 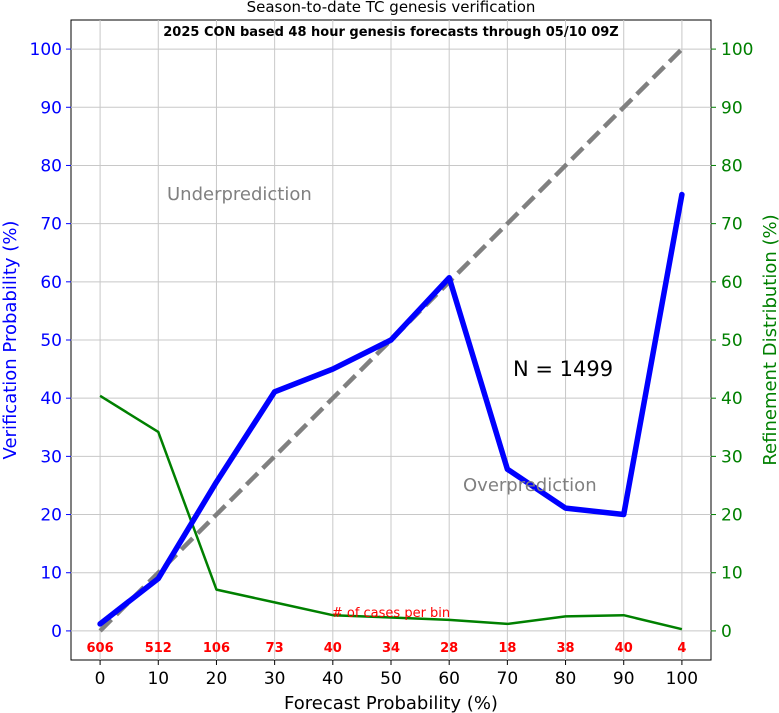 I want to click on case-count-label: 73, so click(x=275, y=648).